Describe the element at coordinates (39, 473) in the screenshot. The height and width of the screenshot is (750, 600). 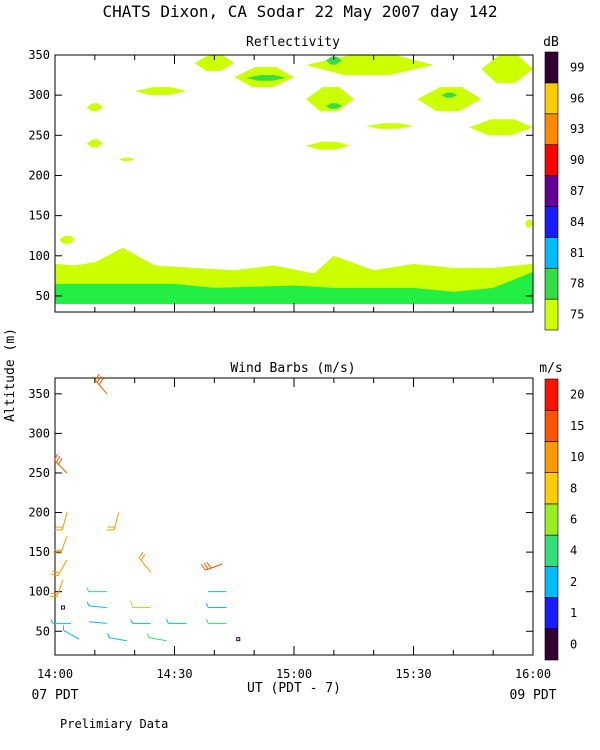
I see `wind-y-tick-label: 250` at that location.